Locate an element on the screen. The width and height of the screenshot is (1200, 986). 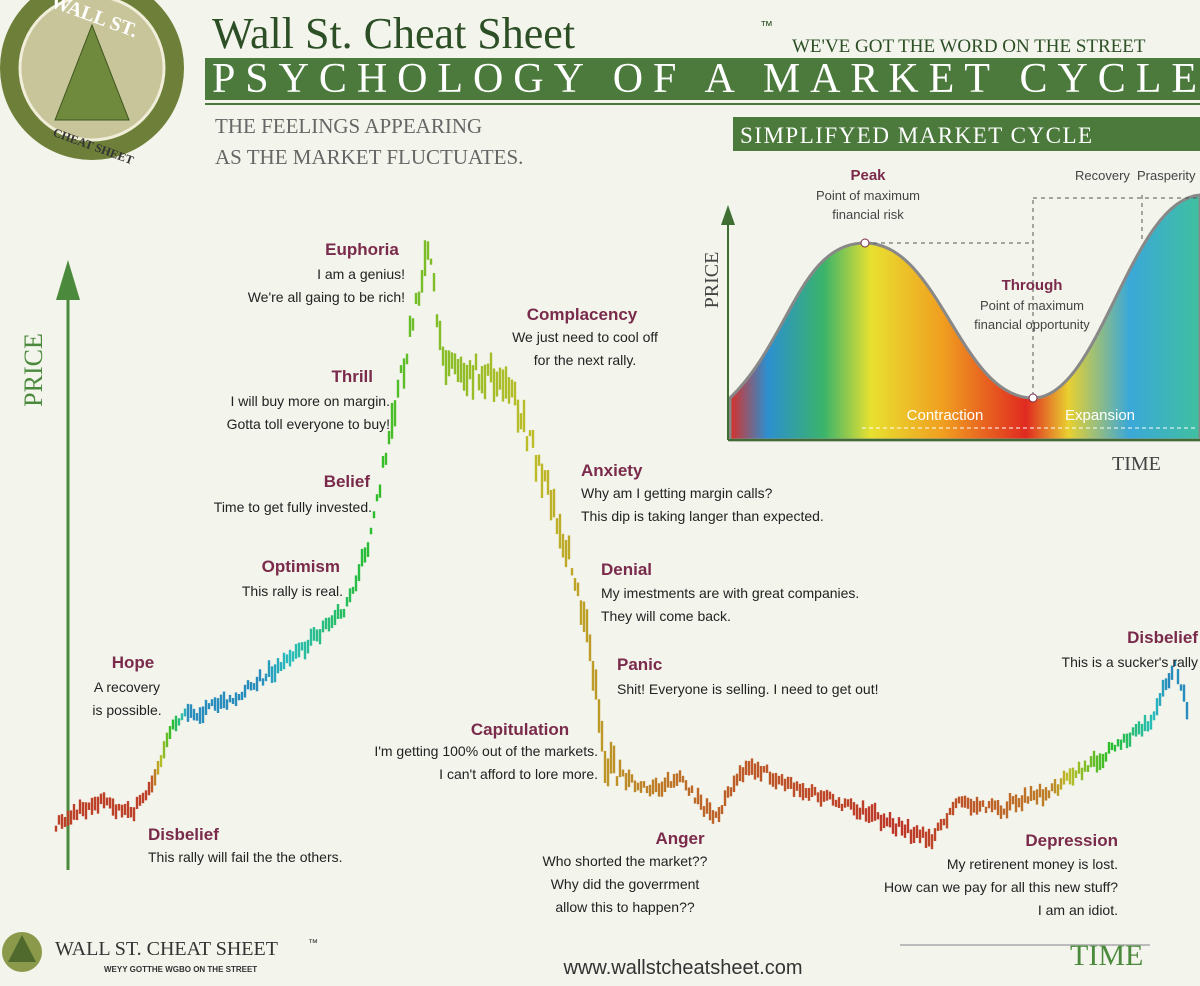
stage-title: Belief is located at coordinates (347, 481).